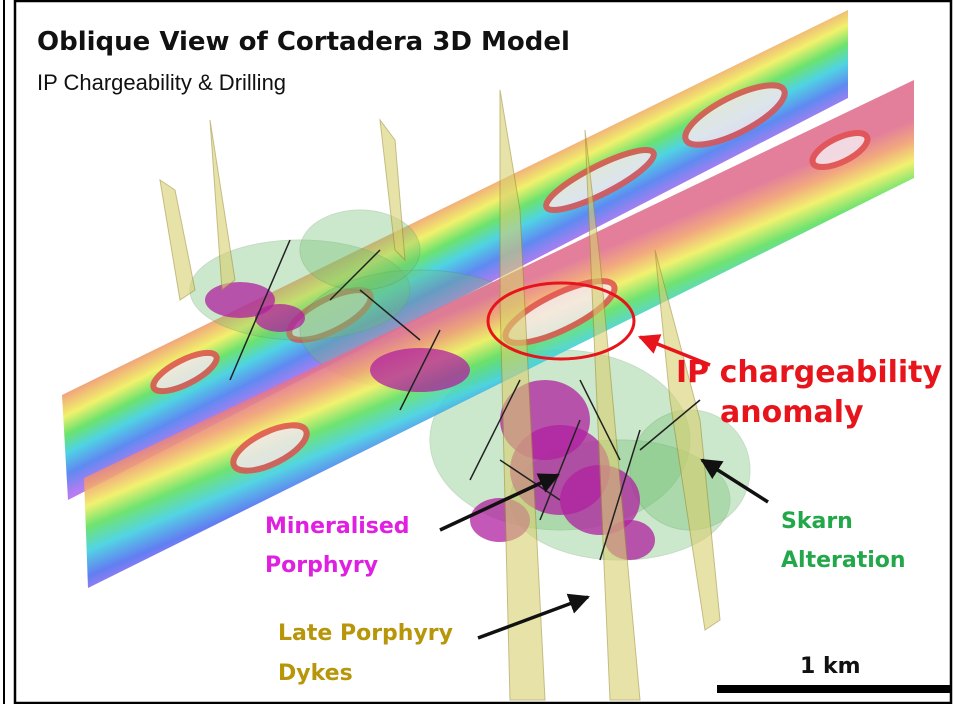 The image size is (953, 704). Describe the element at coordinates (830, 666) in the screenshot. I see `scale-label: 1 km` at that location.